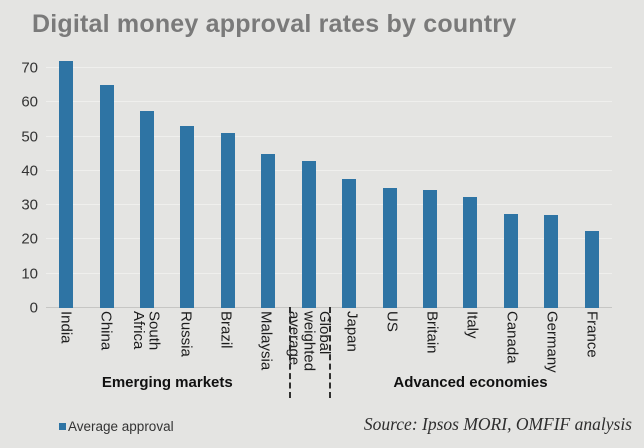  I want to click on y-tick-label: 50, so click(29, 137).